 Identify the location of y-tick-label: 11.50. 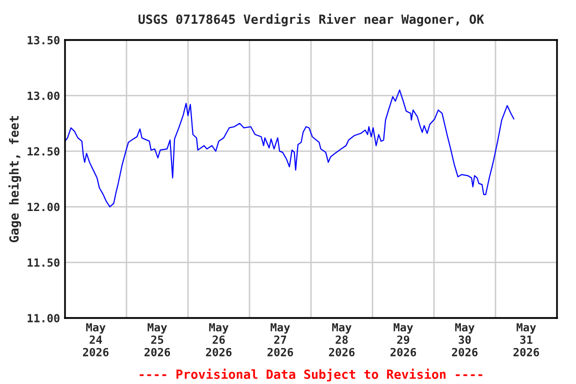
(44, 262).